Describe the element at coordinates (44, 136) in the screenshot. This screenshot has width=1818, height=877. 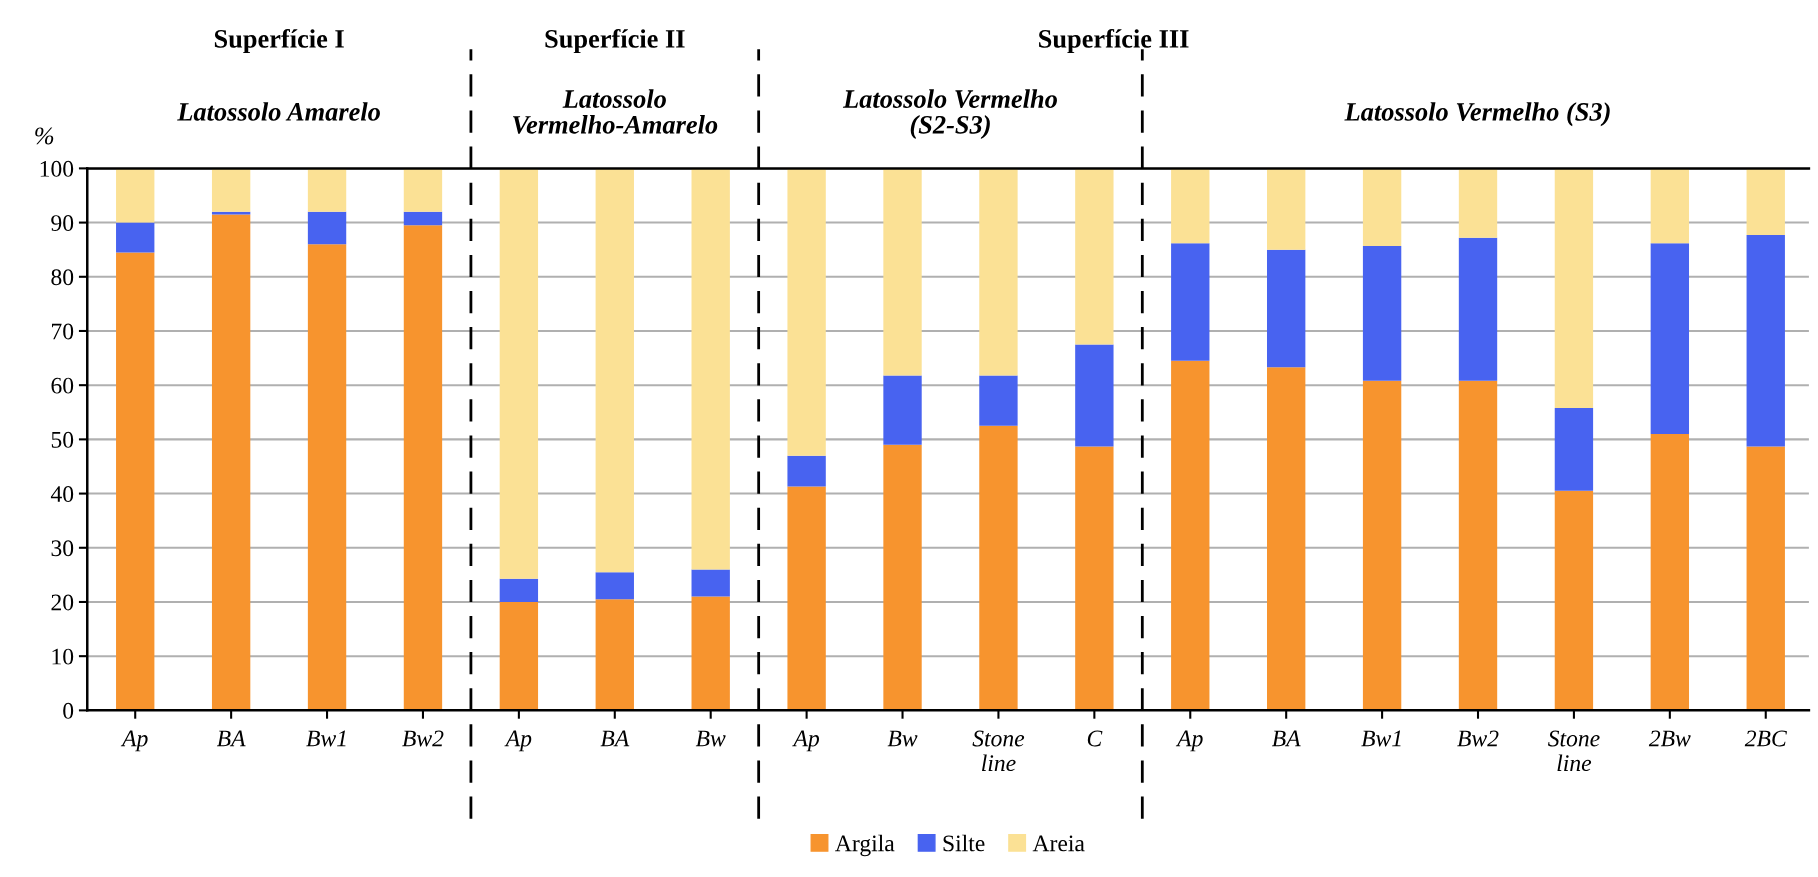
I see `y-axis-title: %` at that location.